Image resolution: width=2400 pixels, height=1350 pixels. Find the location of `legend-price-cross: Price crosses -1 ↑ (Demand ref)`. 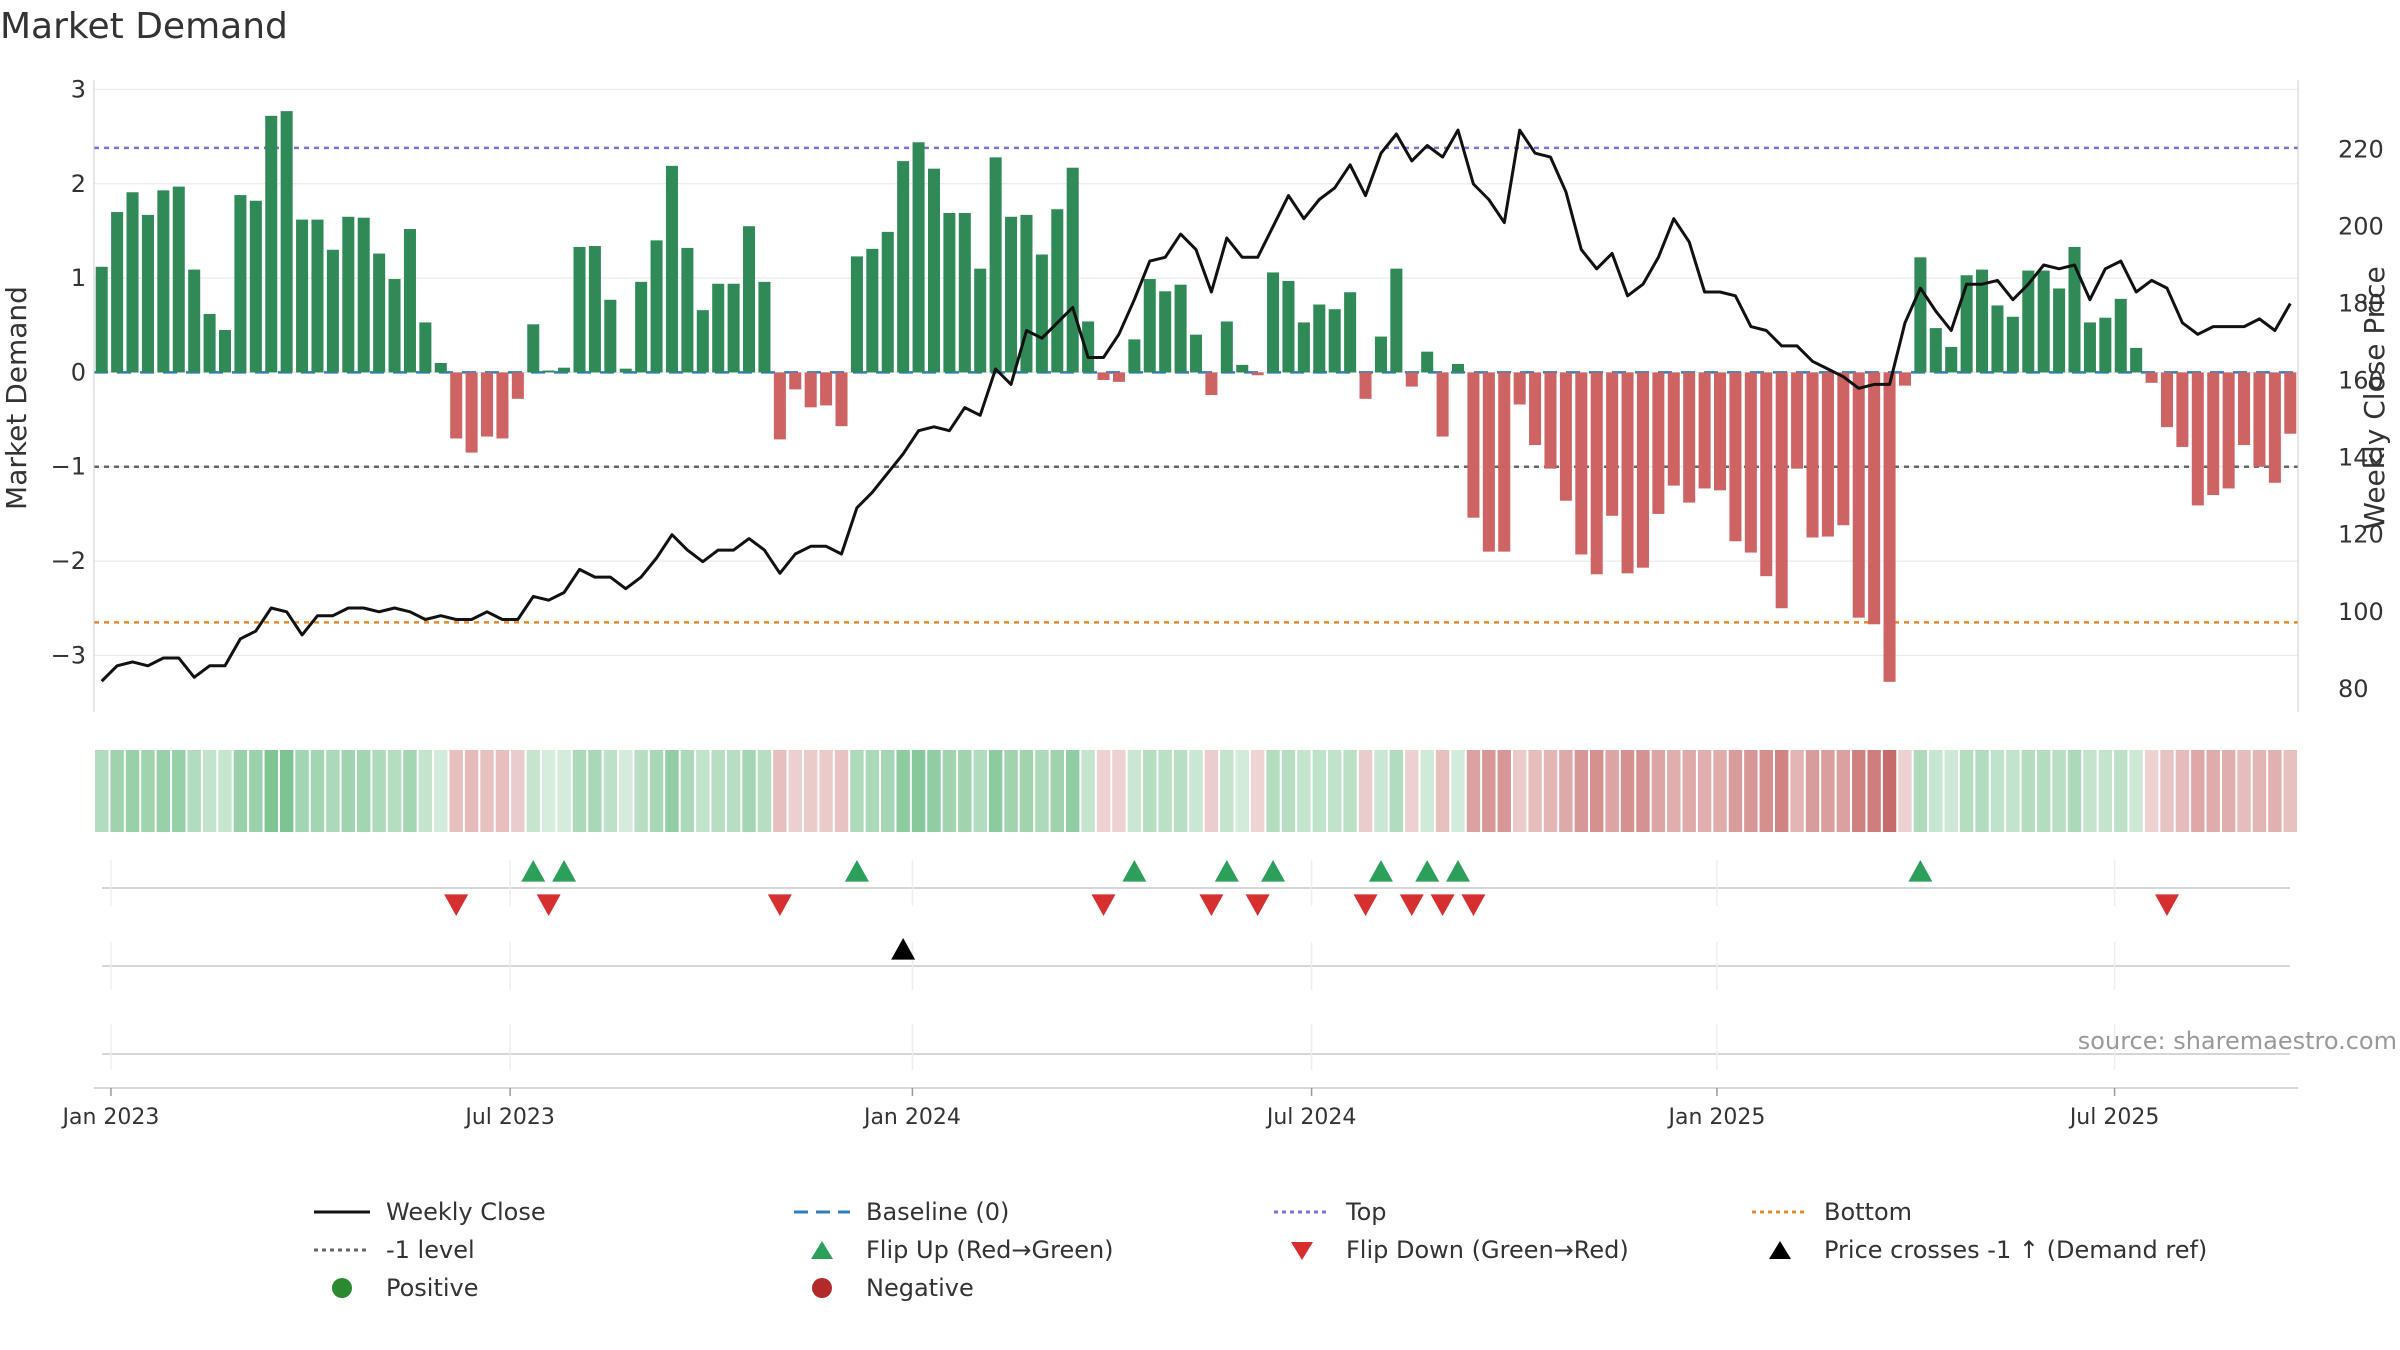

legend-price-cross: Price crosses -1 ↑ (Demand ref) is located at coordinates (1977, 1250).